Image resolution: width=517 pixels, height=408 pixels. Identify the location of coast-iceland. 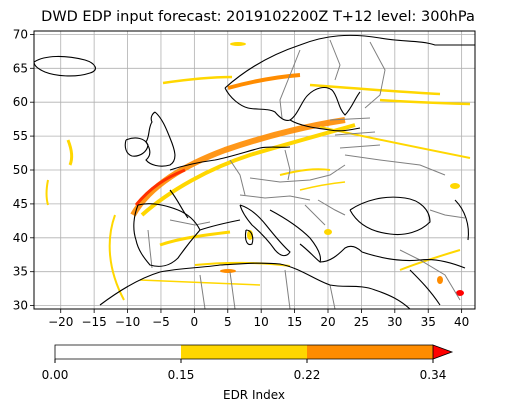
(65, 66).